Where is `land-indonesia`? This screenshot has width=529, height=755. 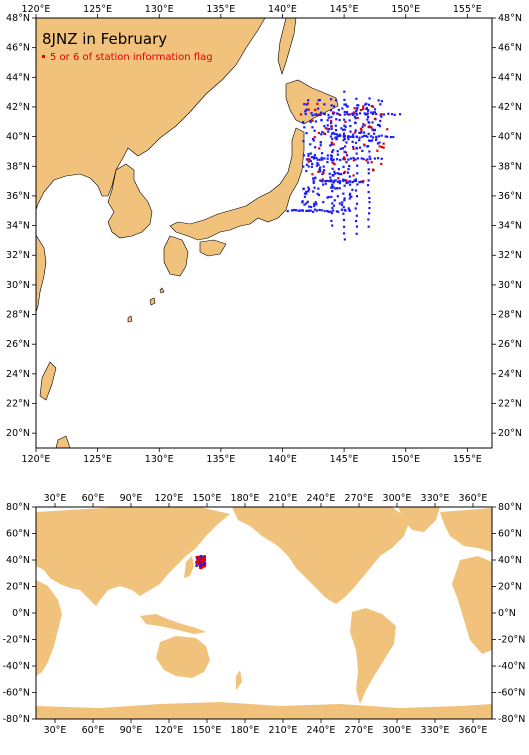
land-indonesia is located at coordinates (173, 624).